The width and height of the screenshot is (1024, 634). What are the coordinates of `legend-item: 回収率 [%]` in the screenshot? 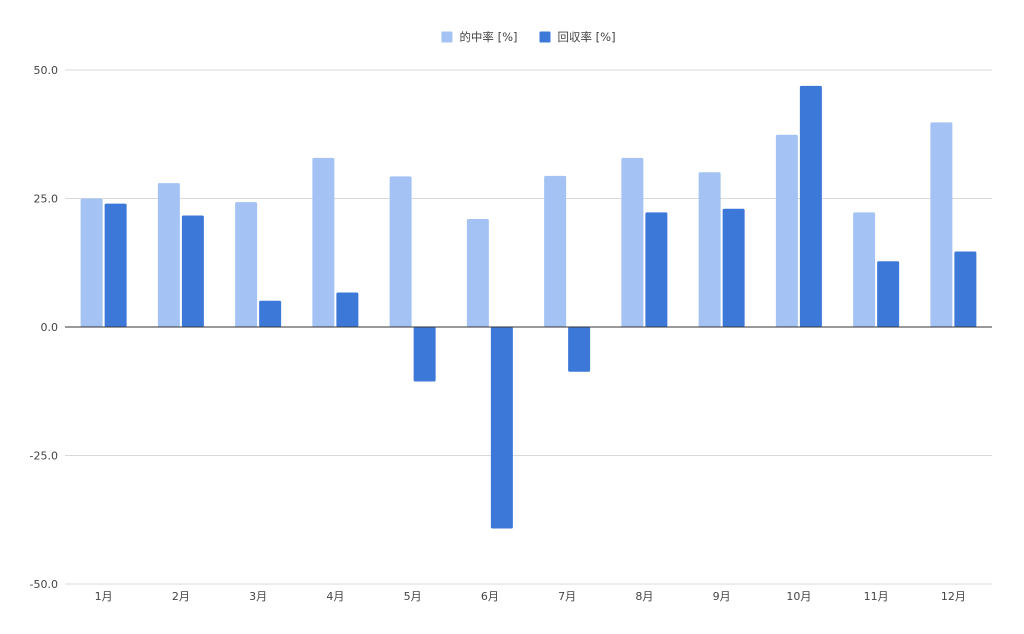 It's located at (577, 37).